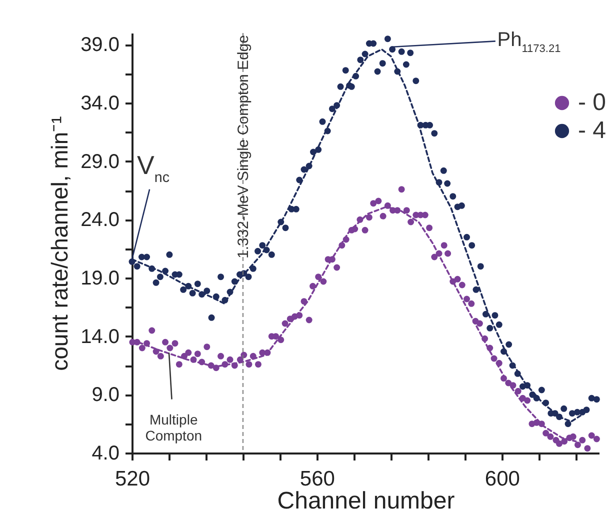 This screenshot has height=515, width=606. Describe the element at coordinates (366, 501) in the screenshot. I see `x-axis-title: Channel number` at that location.